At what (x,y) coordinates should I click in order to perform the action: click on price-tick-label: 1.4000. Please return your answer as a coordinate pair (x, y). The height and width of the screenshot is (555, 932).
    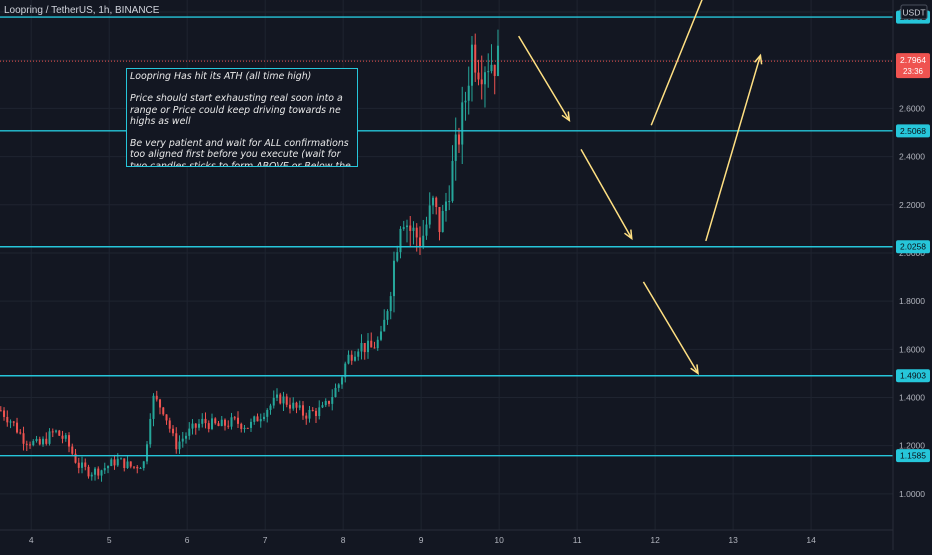
    Looking at the image, I should click on (912, 398).